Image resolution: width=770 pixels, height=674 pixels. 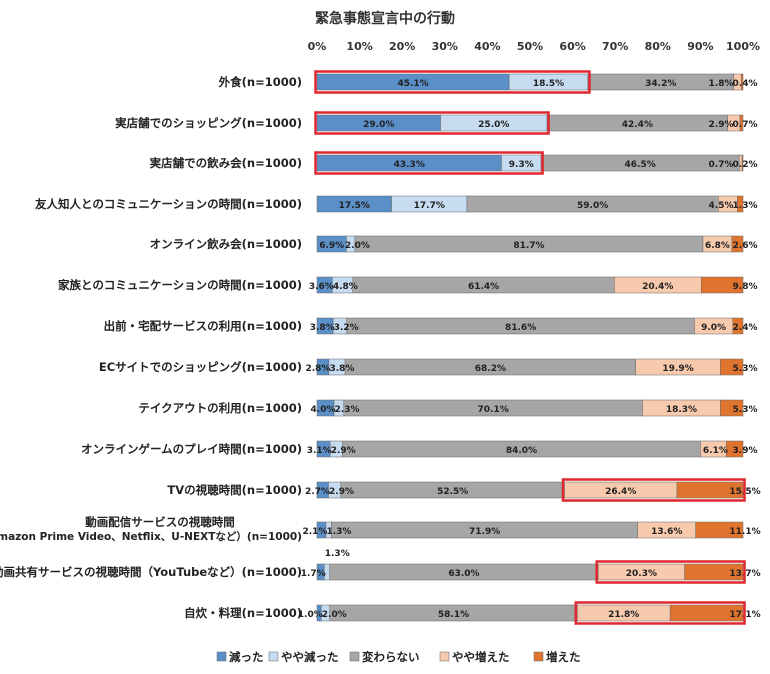 What do you see at coordinates (346, 328) in the screenshot?
I see `value-label: 3.2%` at bounding box center [346, 328].